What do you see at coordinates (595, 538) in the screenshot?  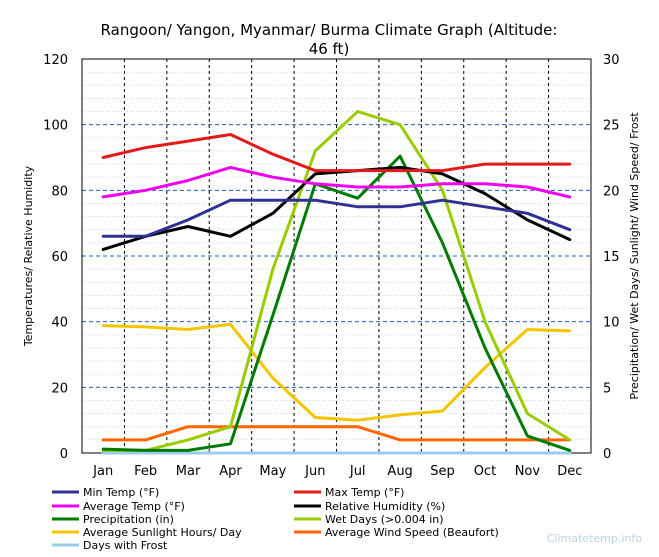 I see `watermark: Climatetemp.info` at bounding box center [595, 538].